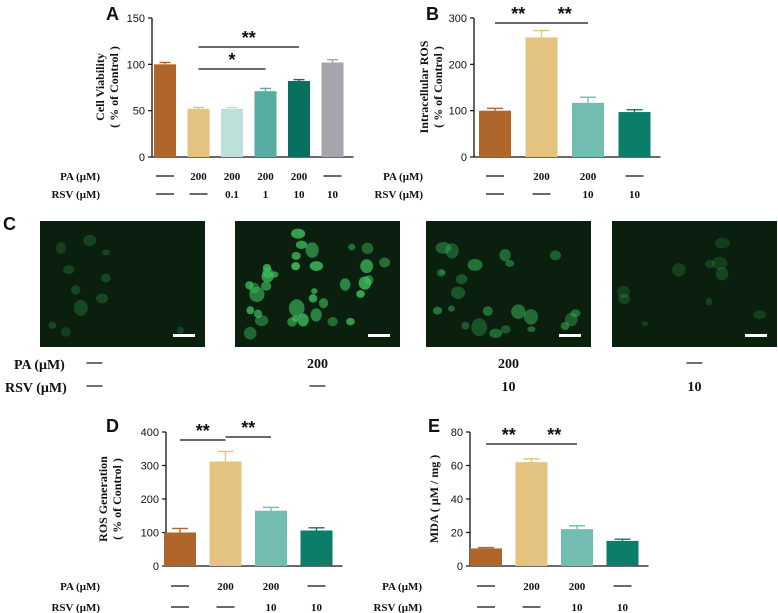 This screenshot has width=778, height=613. I want to click on pa-row-label: PA (μM), so click(403, 177).